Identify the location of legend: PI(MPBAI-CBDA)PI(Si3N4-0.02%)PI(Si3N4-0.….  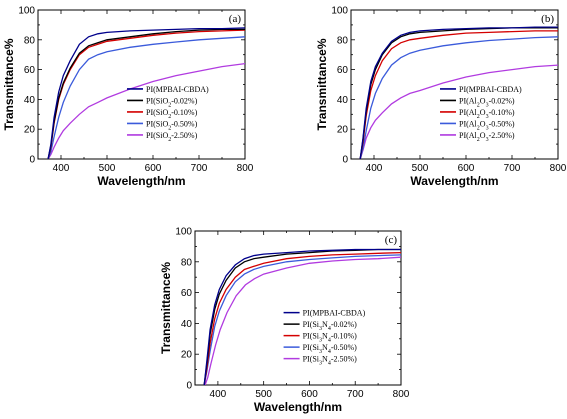
(324, 338).